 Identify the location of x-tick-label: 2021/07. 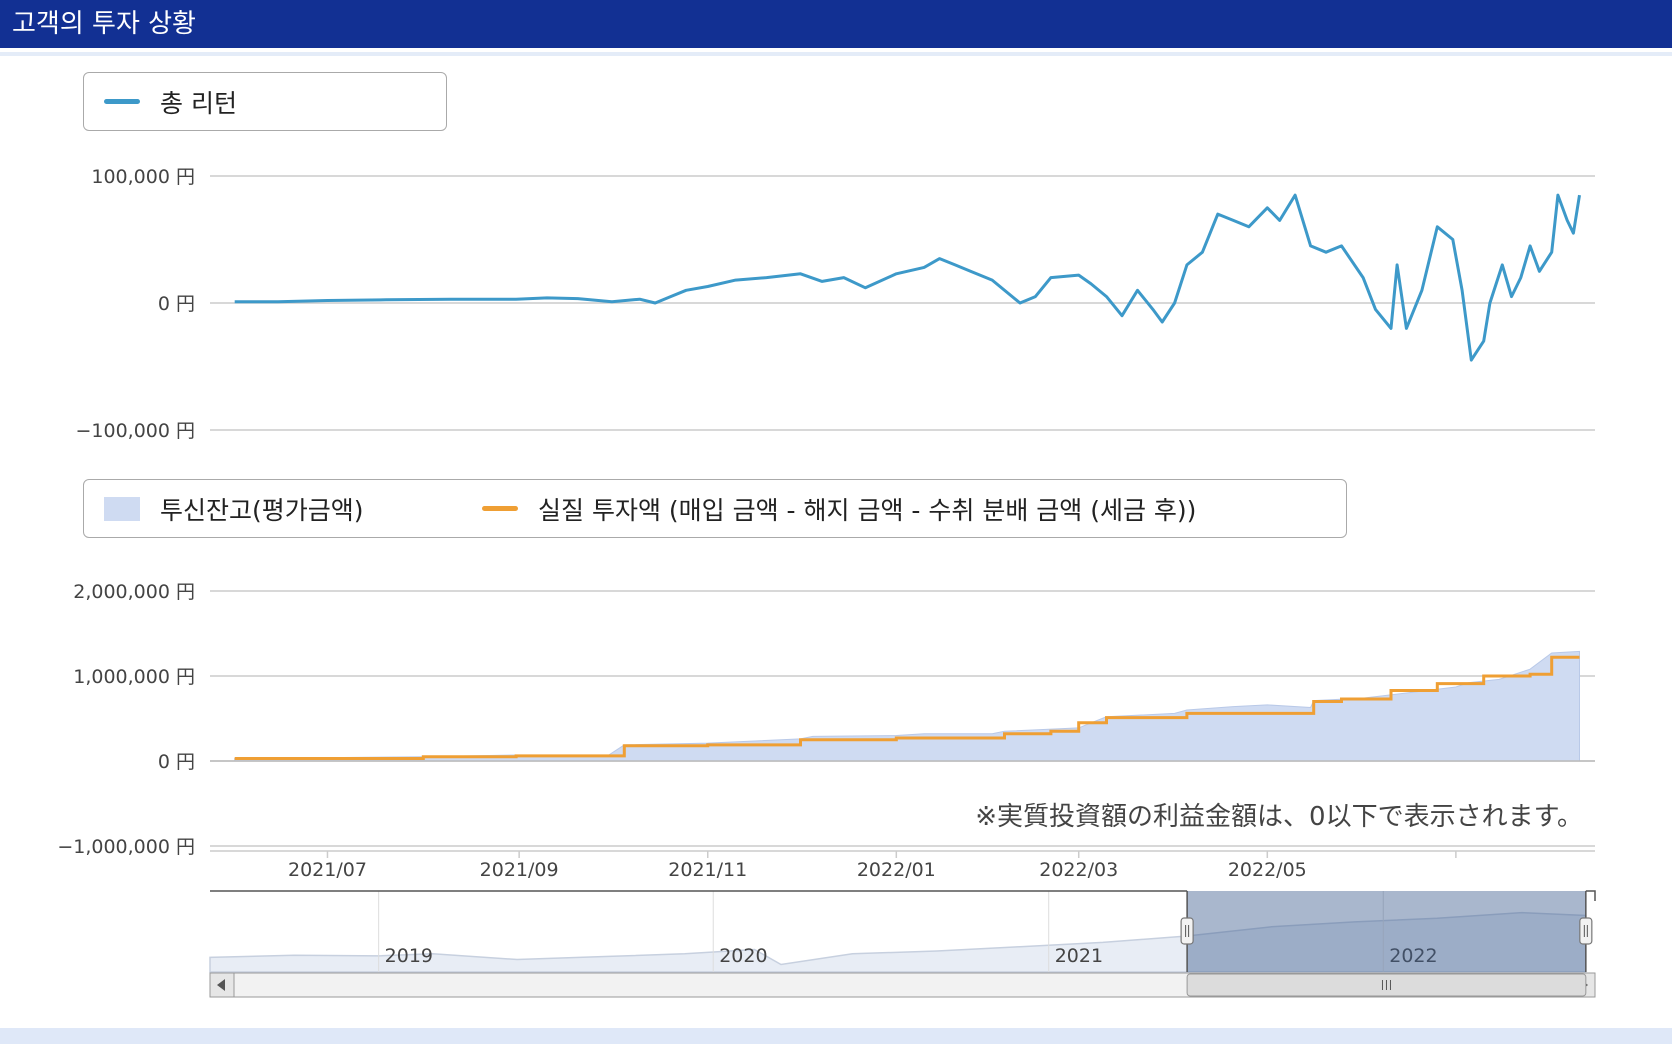
(327, 870).